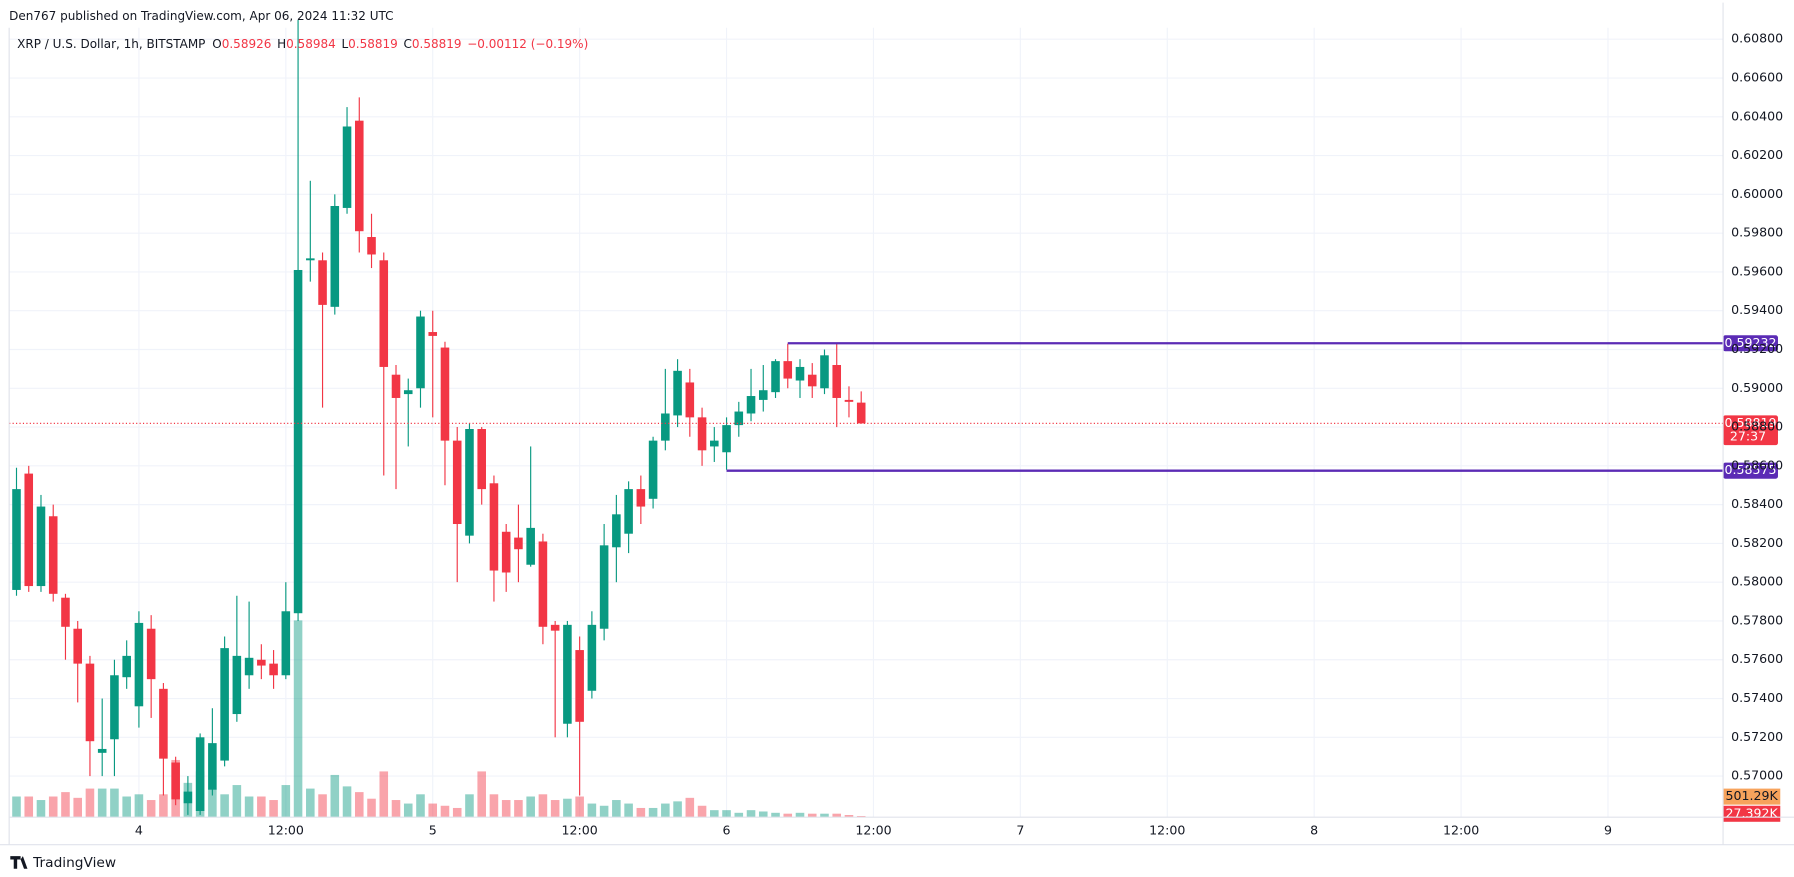  Describe the element at coordinates (1757, 348) in the screenshot. I see `y-tick-label: 0.59200` at that location.